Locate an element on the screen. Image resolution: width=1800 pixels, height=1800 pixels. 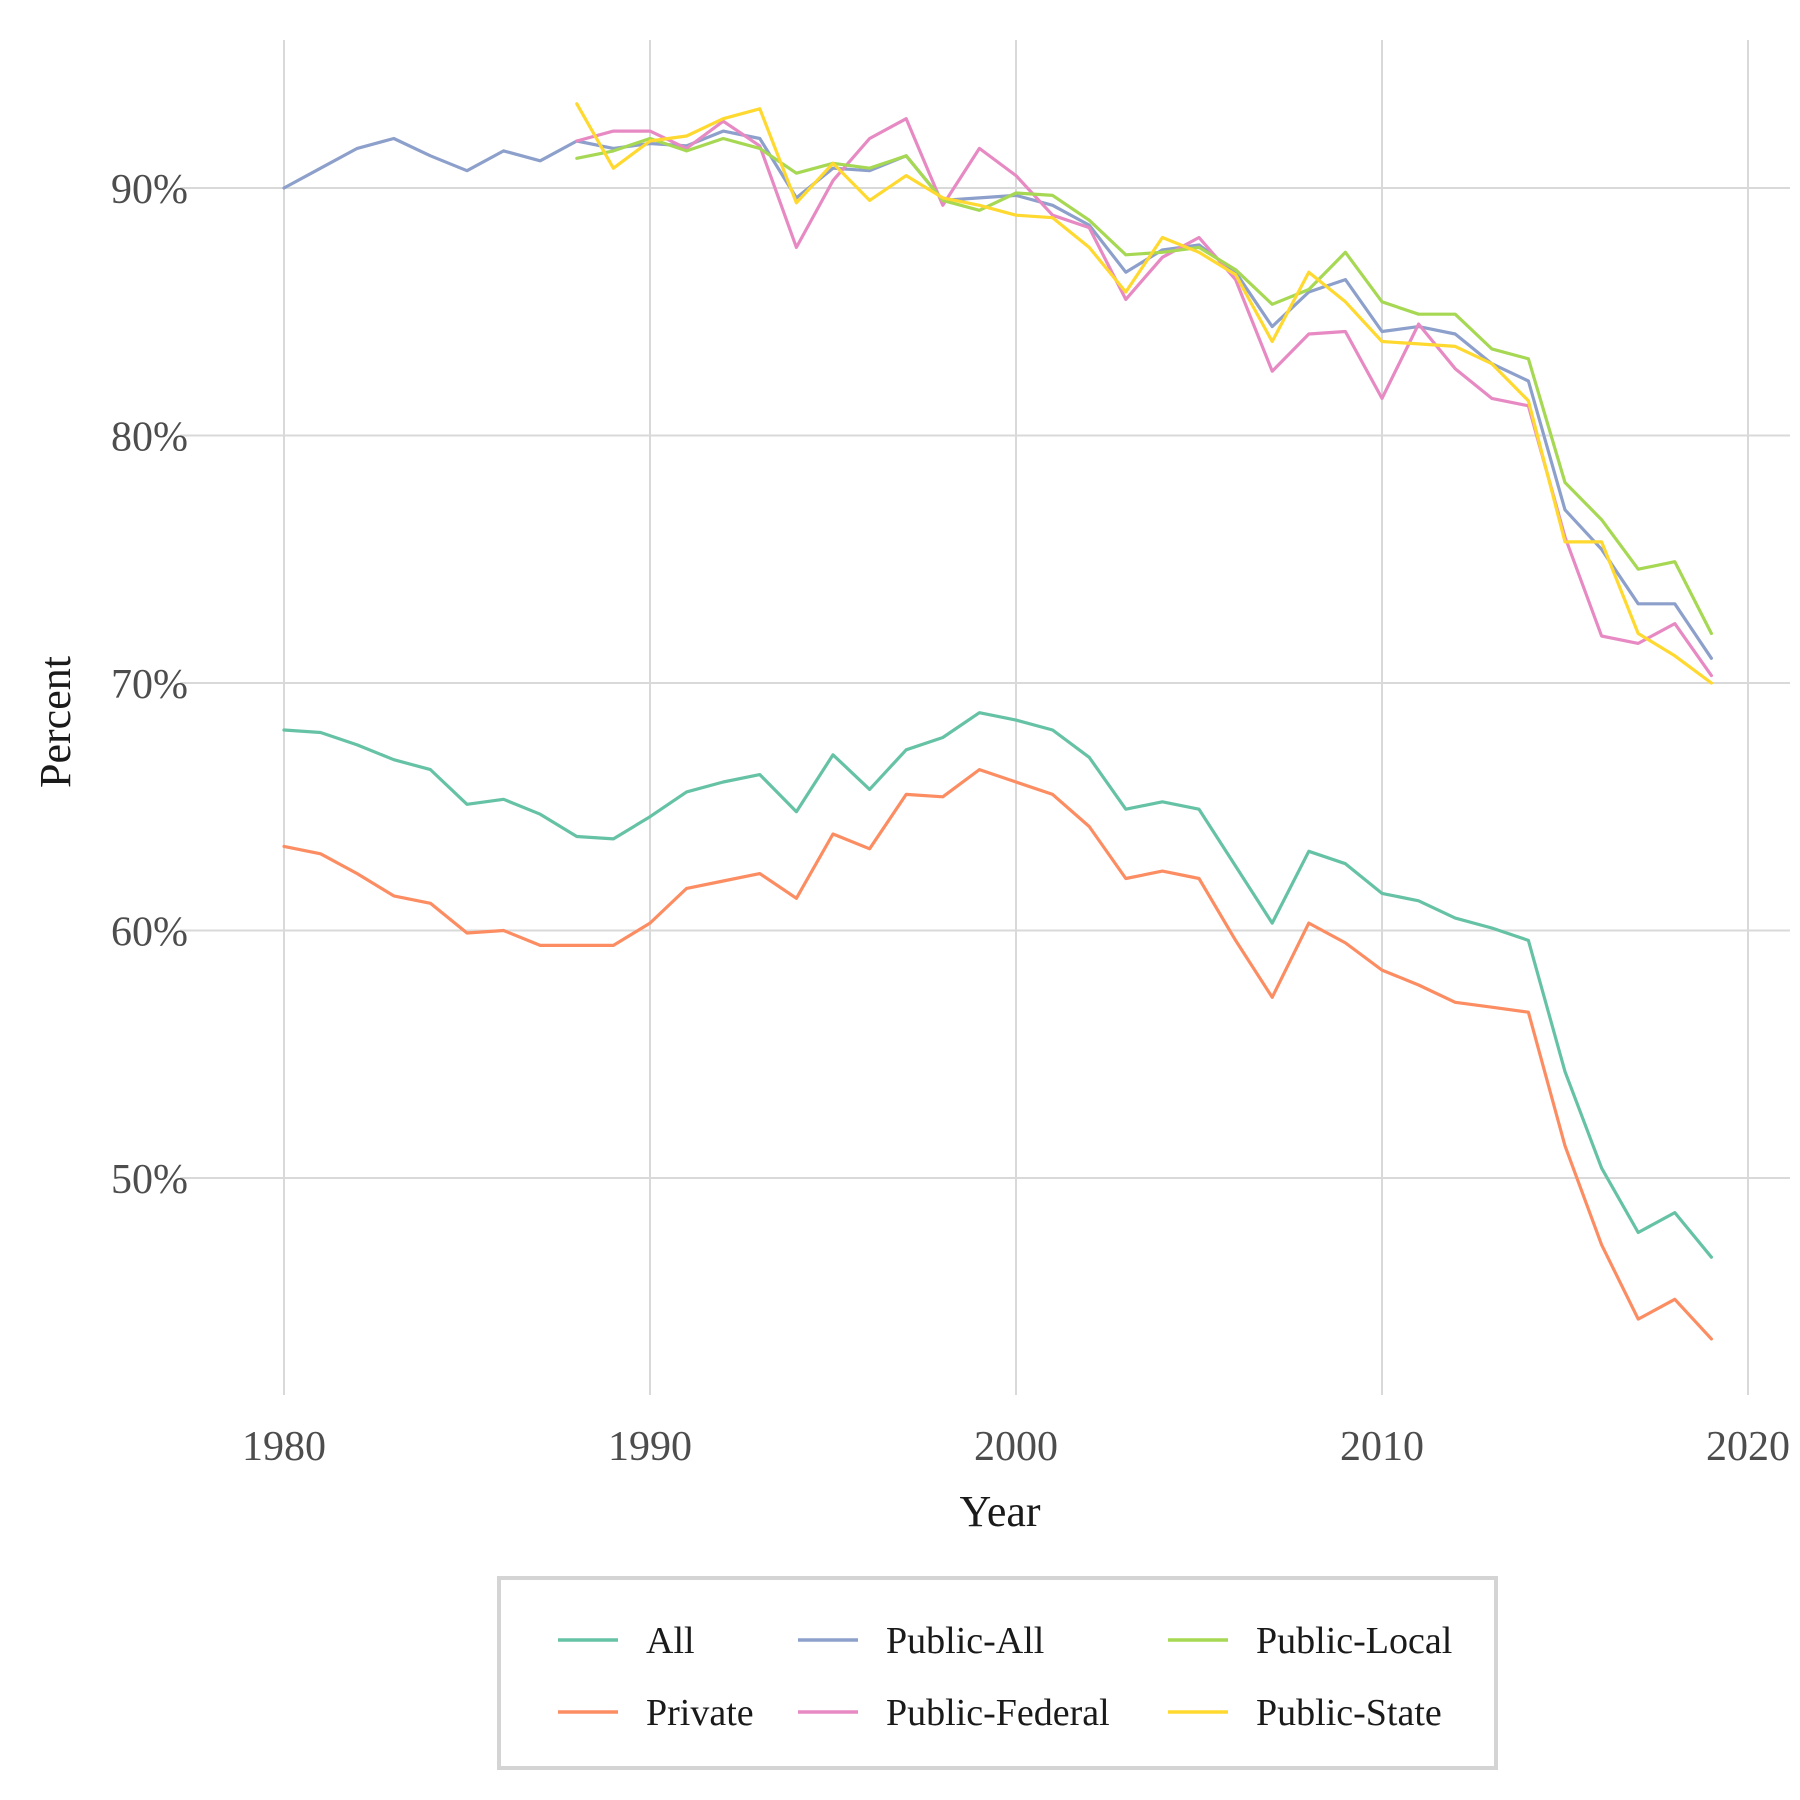
legend-label-all: All is located at coordinates (670, 1641).